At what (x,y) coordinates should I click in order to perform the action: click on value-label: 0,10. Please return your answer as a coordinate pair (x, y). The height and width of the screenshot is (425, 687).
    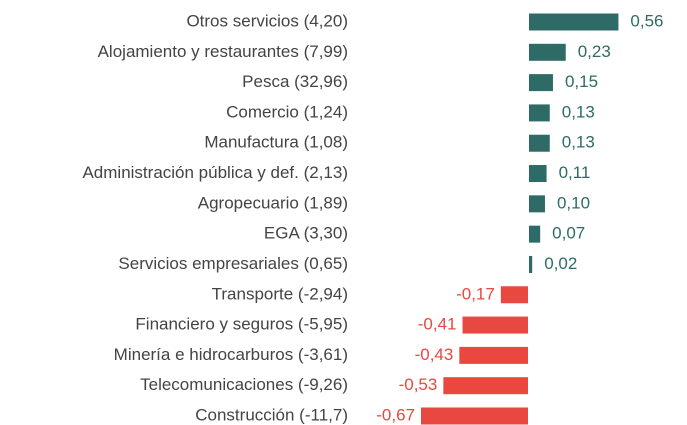
    Looking at the image, I should click on (573, 202).